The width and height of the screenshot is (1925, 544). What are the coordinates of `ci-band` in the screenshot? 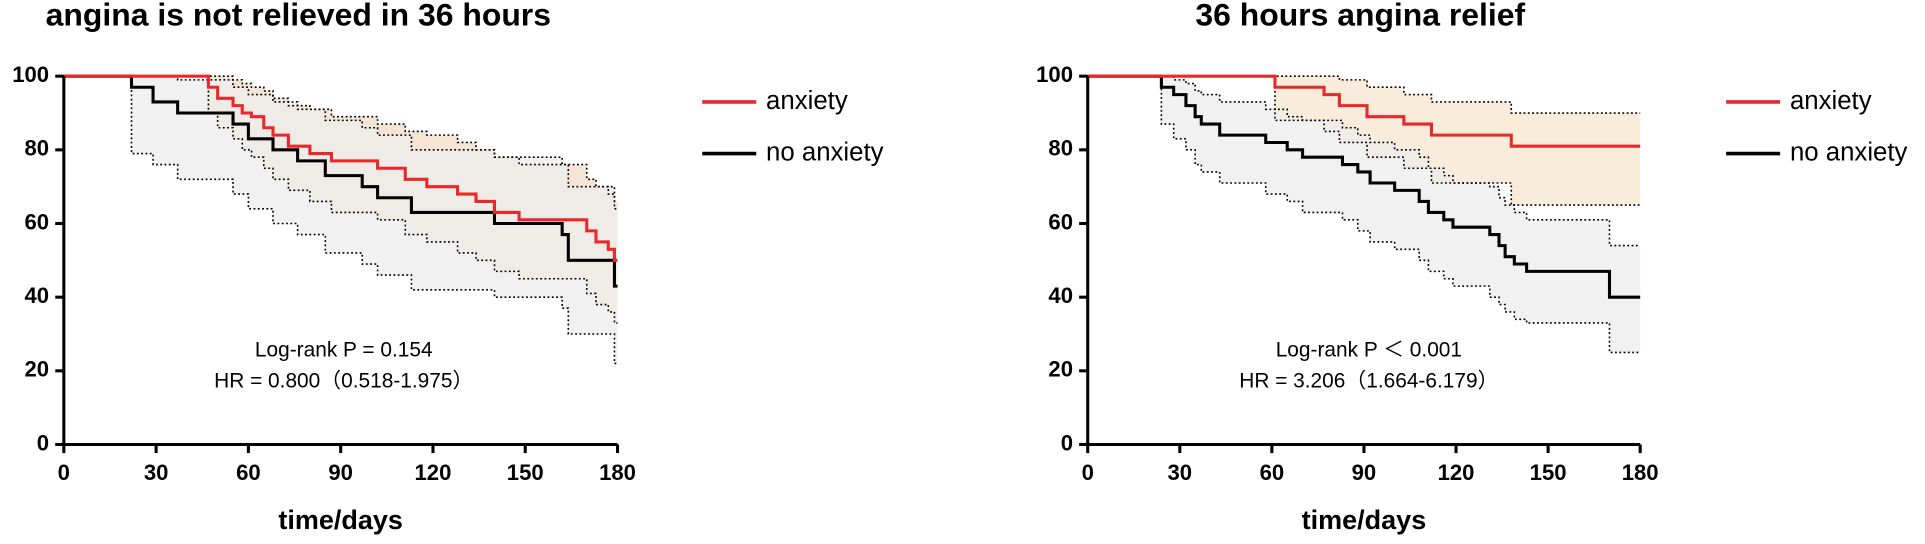 It's located at (1364, 214).